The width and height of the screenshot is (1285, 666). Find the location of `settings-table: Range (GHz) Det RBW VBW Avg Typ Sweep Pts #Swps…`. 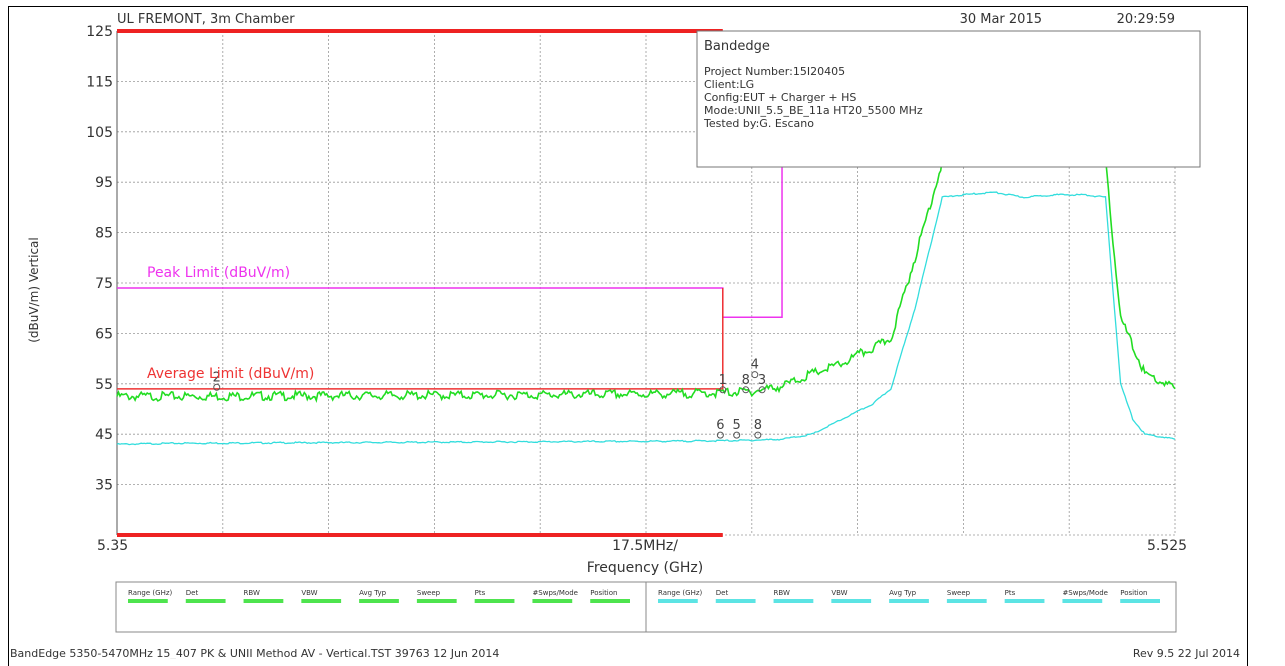

settings-table: Range (GHz) Det RBW VBW Avg Typ Sweep Pts #Swps… is located at coordinates (646, 607).